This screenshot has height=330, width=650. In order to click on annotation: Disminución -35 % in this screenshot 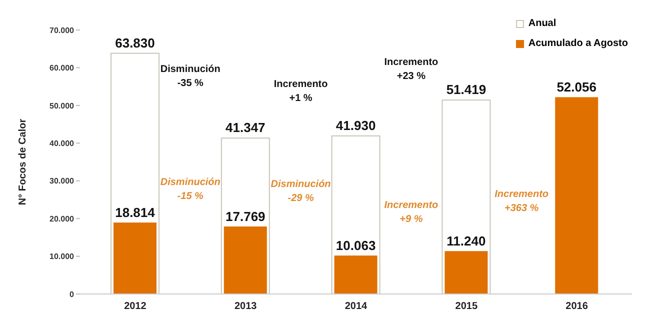, I will do `click(190, 77)`.